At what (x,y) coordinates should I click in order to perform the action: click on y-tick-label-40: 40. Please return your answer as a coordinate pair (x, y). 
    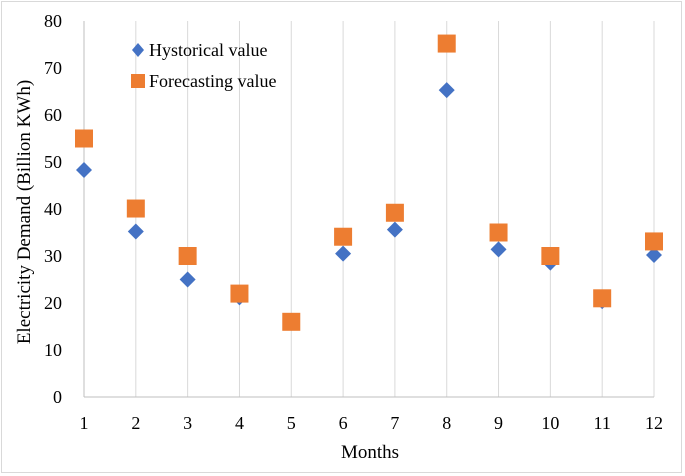
    Looking at the image, I should click on (53, 209).